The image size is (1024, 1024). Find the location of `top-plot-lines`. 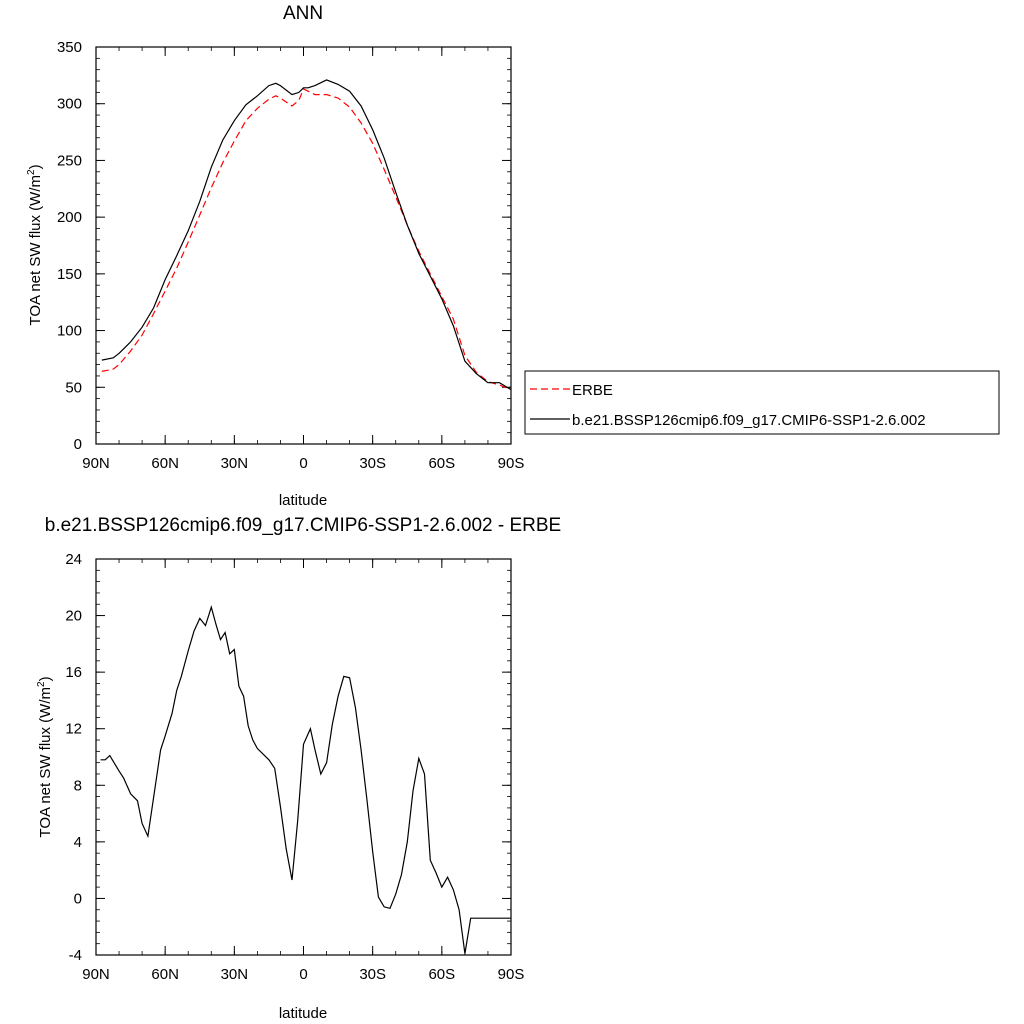

top-plot-lines is located at coordinates (306, 235).